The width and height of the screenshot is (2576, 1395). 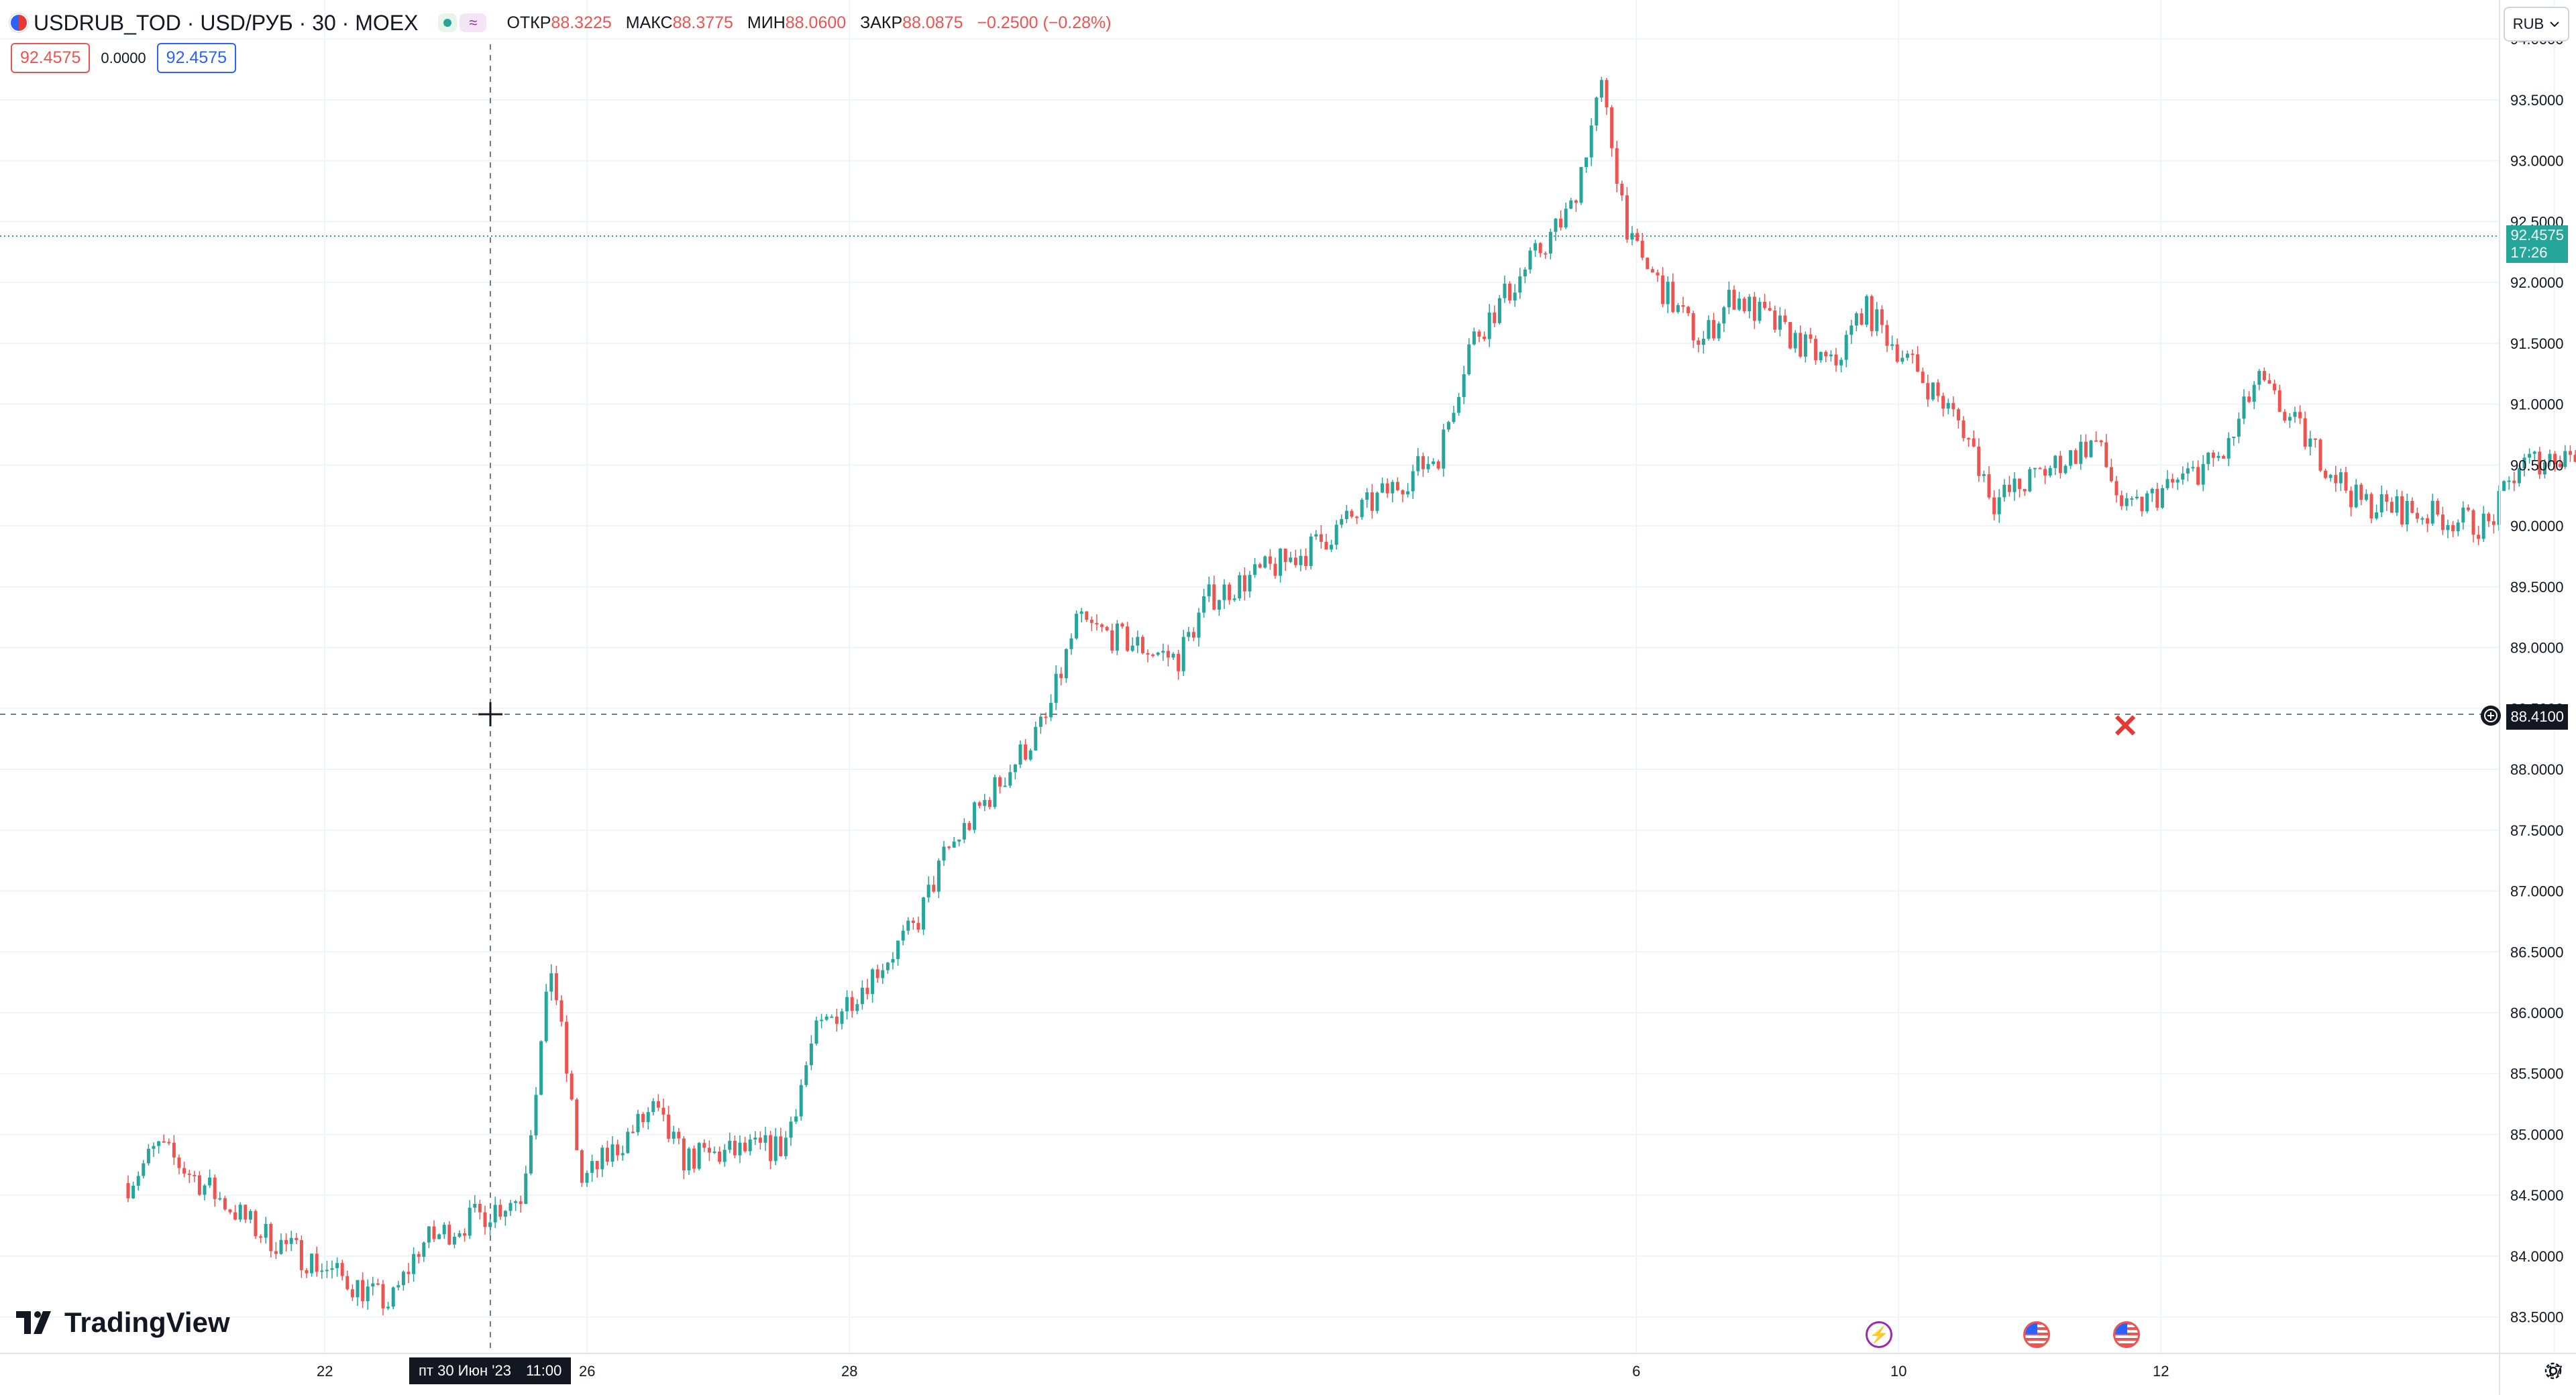 What do you see at coordinates (2536, 25) in the screenshot?
I see `currency-select: RUB` at bounding box center [2536, 25].